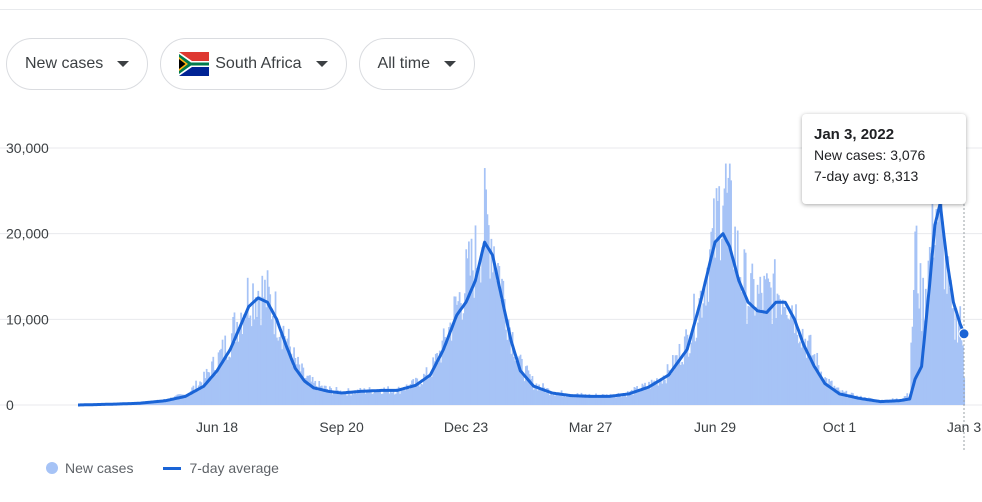 The height and width of the screenshot is (502, 982). Describe the element at coordinates (52, 468) in the screenshot. I see `legend-new-cases-marker` at that location.